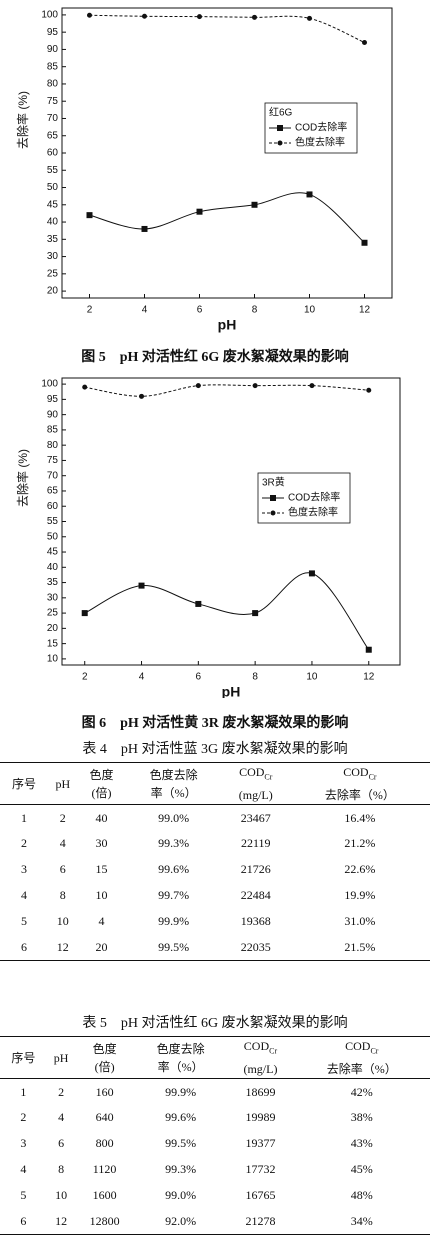  Describe the element at coordinates (53, 521) in the screenshot. I see `y-tick-label: 55` at that location.